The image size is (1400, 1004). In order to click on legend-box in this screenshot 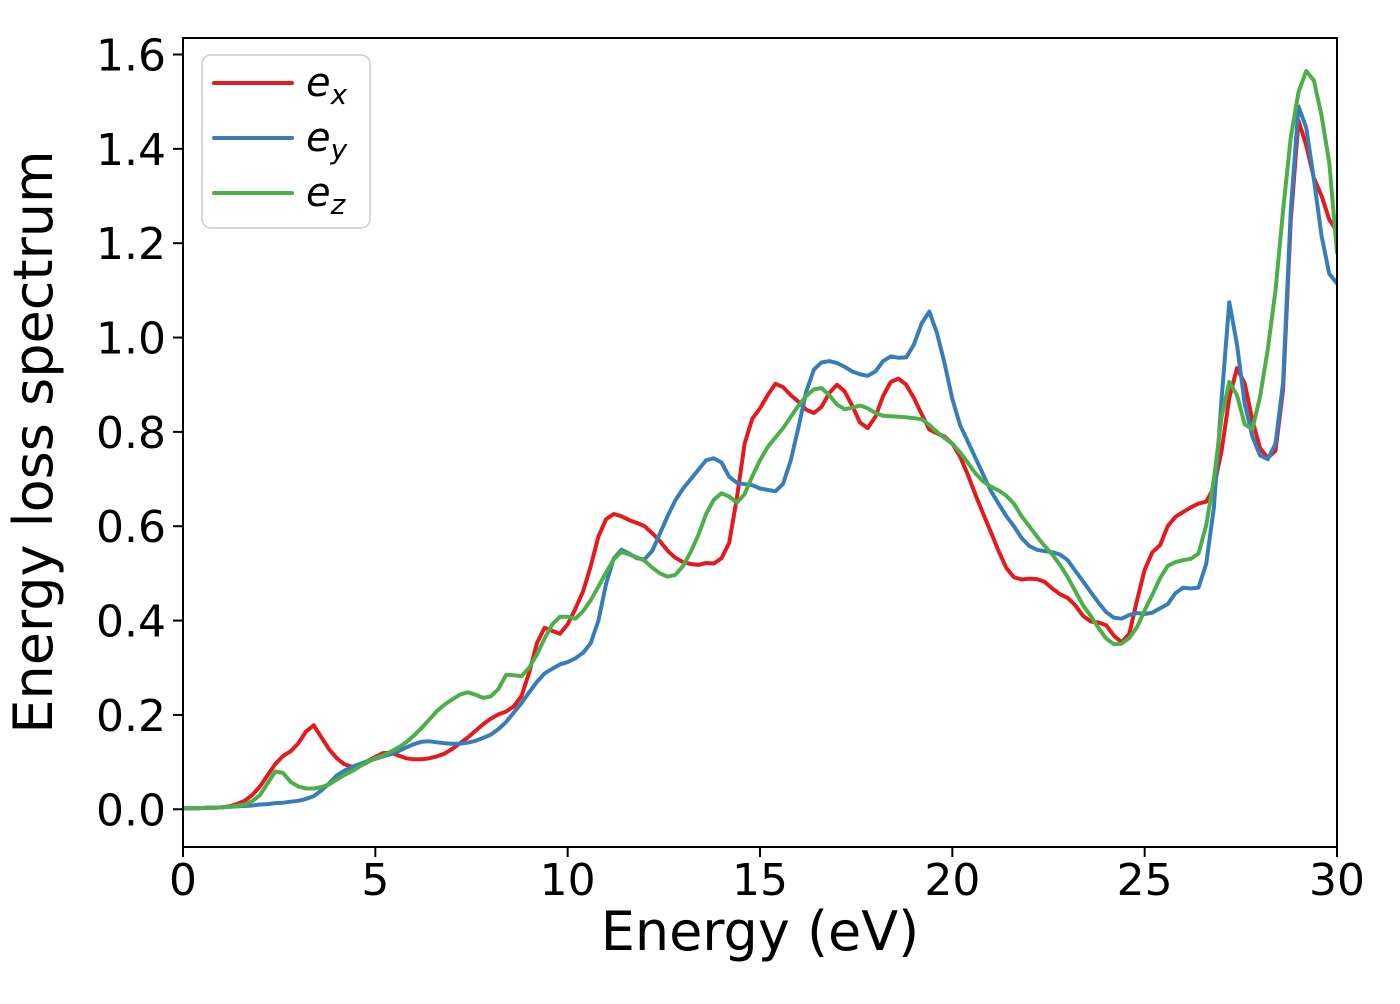, I will do `click(286, 141)`.